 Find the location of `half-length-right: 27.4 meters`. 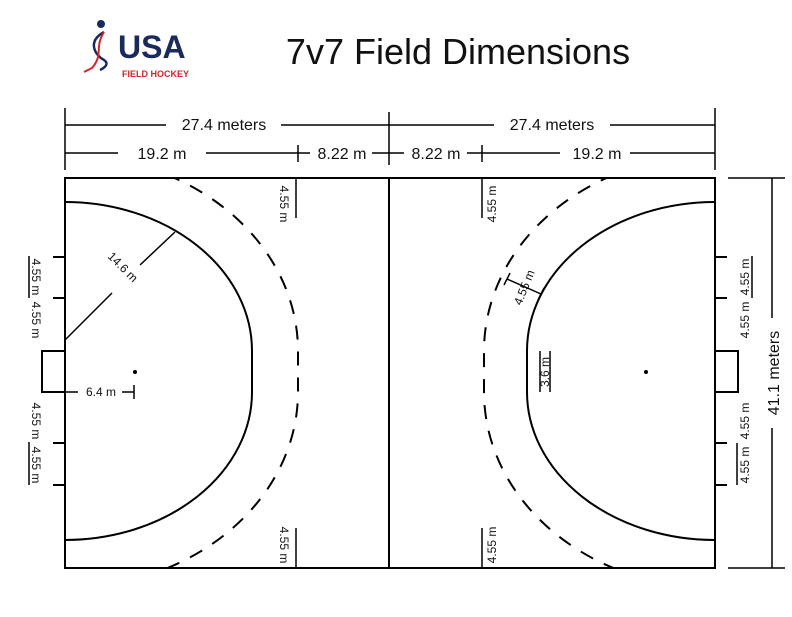

half-length-right: 27.4 meters is located at coordinates (552, 125).